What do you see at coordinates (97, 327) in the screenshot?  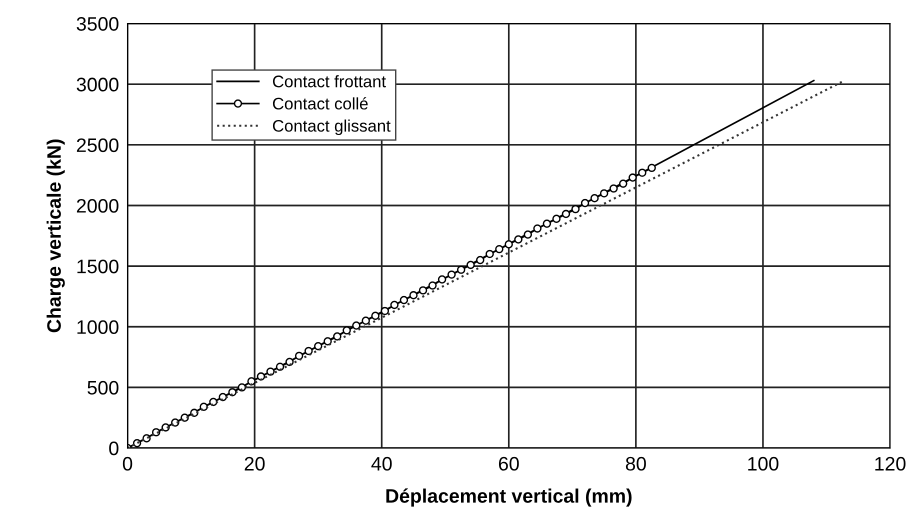 I see `y-tick-label: 1000` at bounding box center [97, 327].